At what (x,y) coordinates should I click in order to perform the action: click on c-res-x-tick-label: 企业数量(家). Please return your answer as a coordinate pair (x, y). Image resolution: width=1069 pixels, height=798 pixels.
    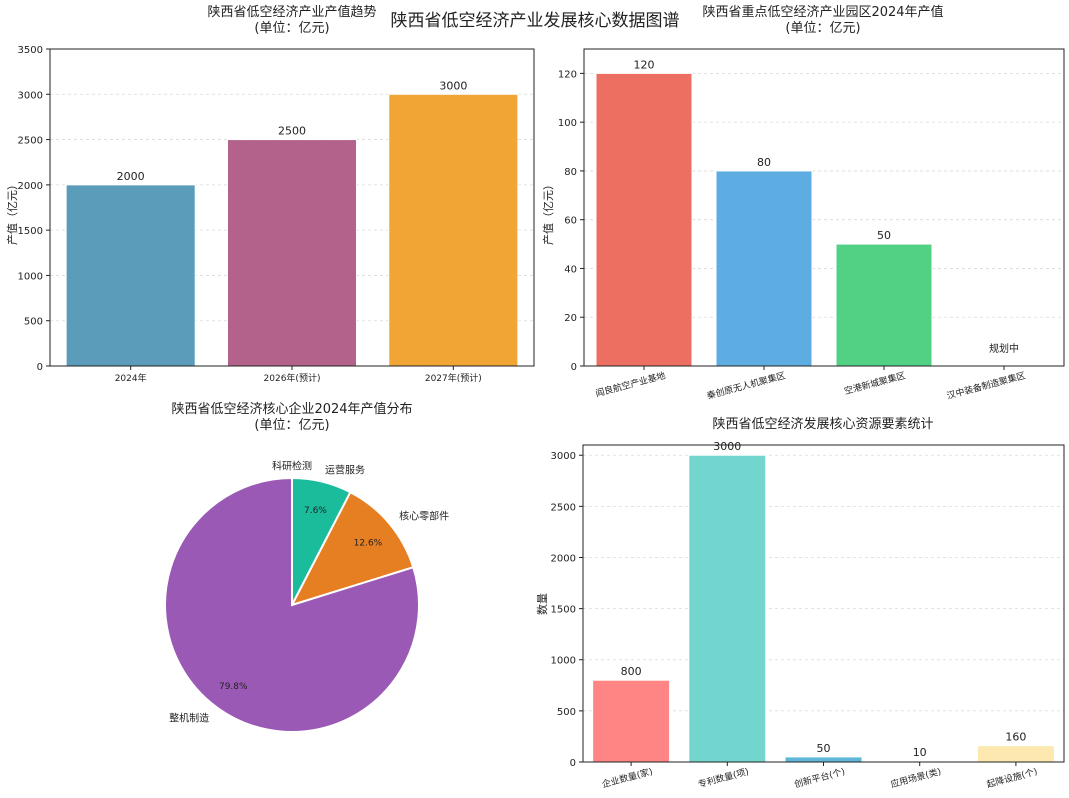
    Looking at the image, I should click on (627, 777).